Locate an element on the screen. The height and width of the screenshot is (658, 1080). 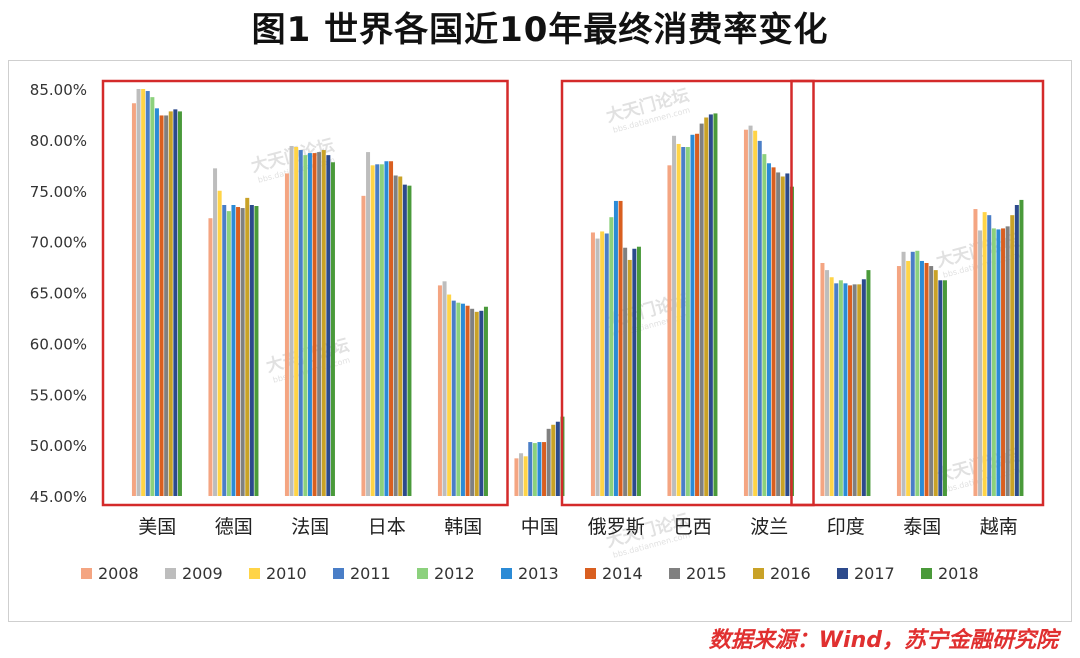
legend-swatch-2017 is located at coordinates (842, 573).